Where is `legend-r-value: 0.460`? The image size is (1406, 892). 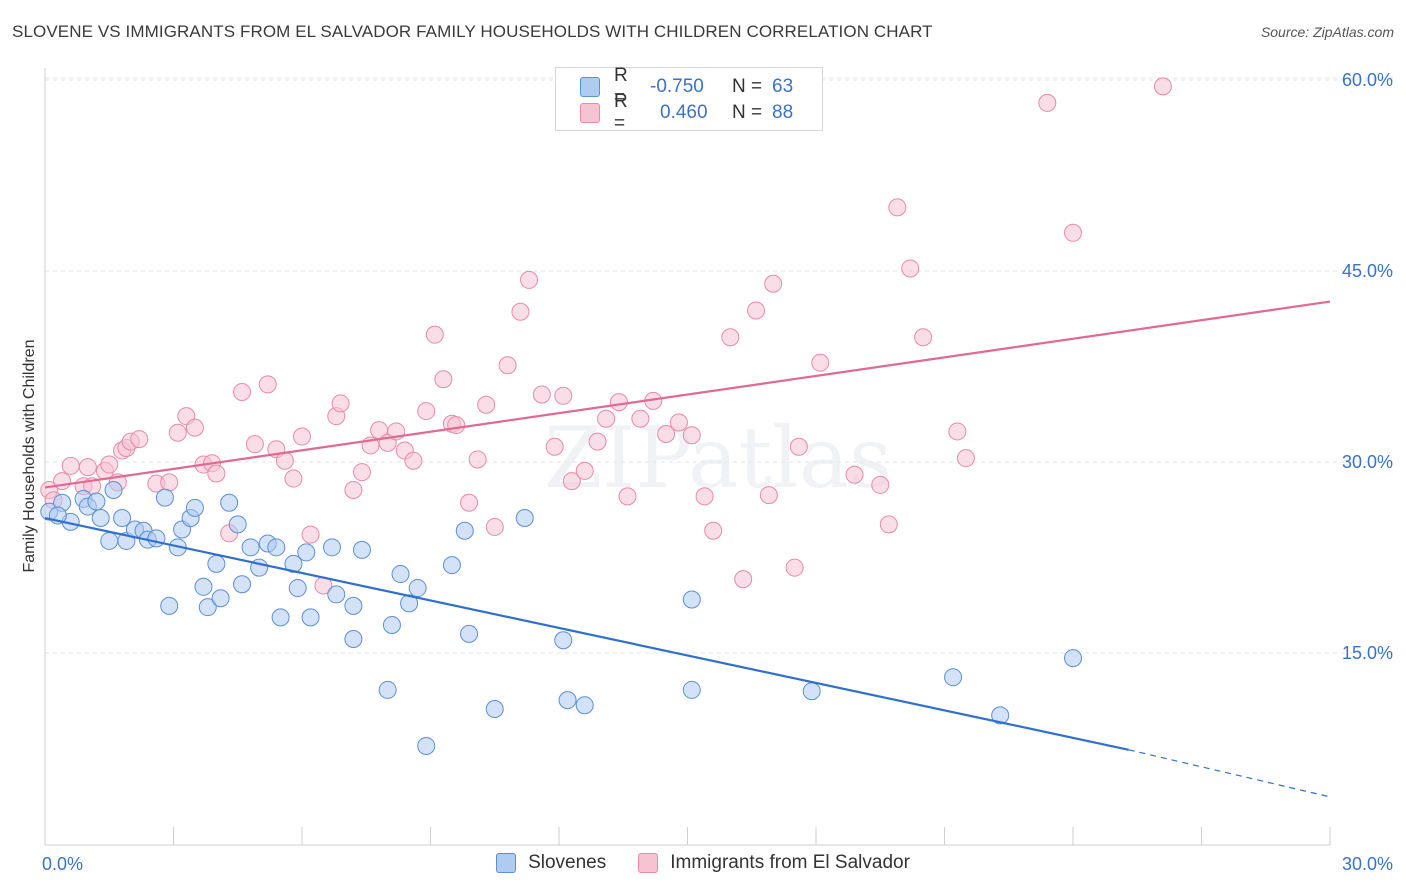 legend-r-value: 0.460 is located at coordinates (684, 112).